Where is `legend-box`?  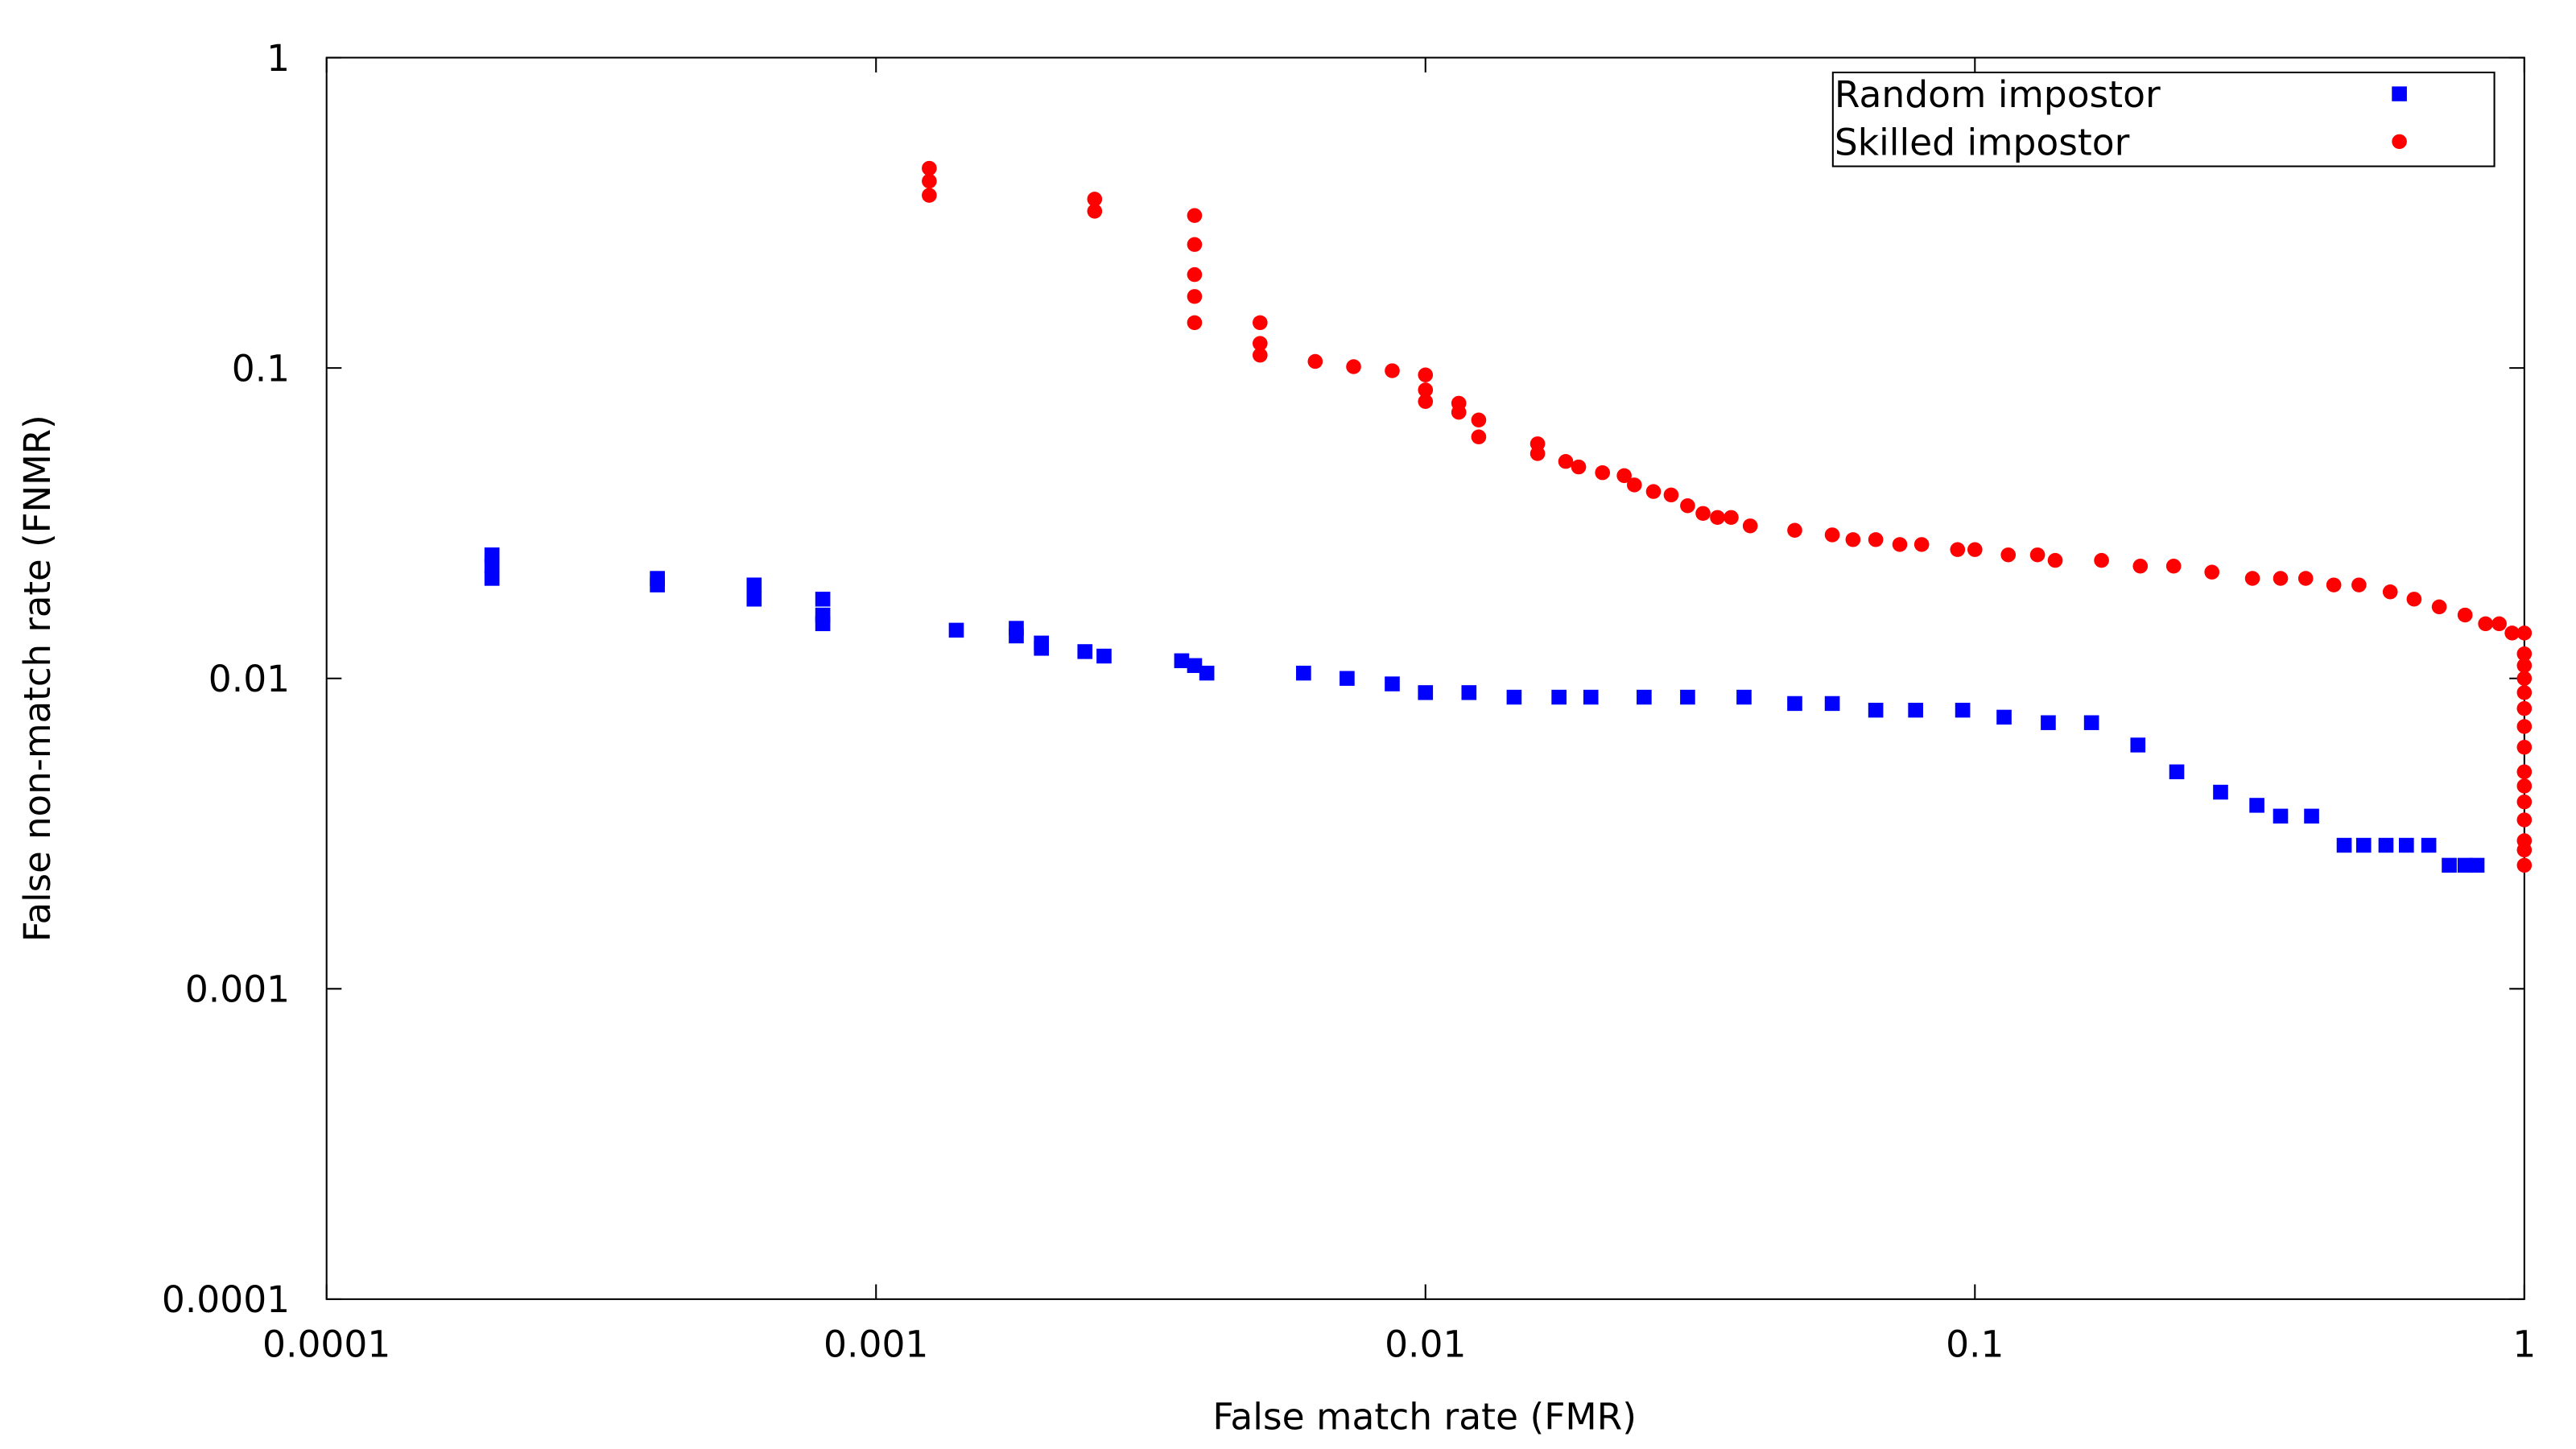
legend-box is located at coordinates (2163, 119).